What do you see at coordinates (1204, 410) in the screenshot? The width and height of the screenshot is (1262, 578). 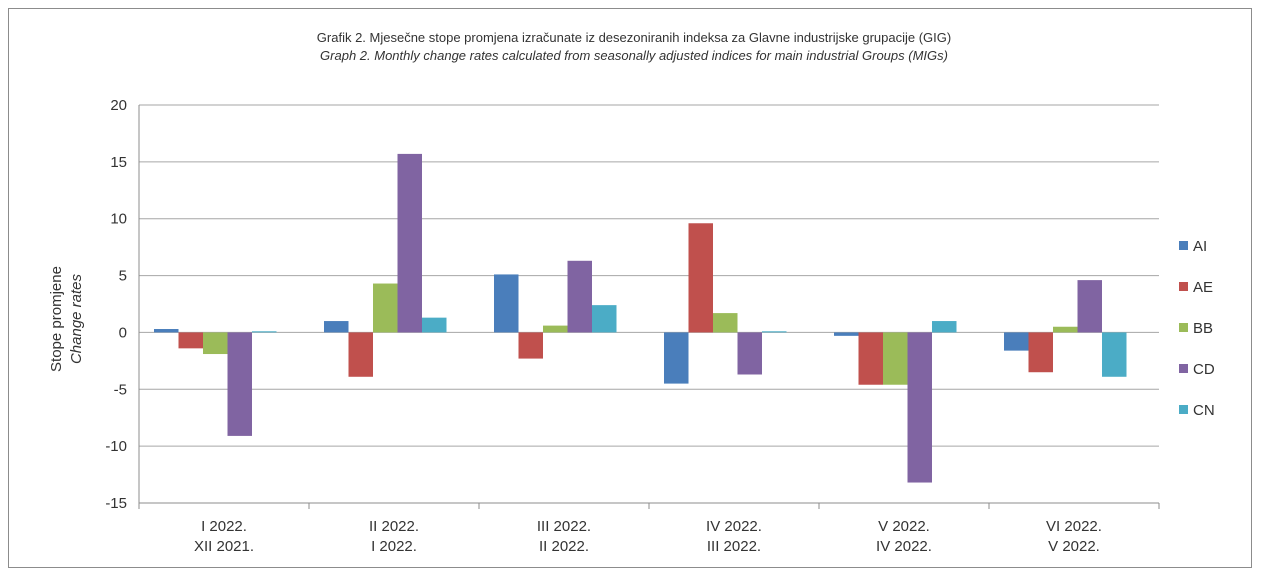 I see `legend-label-cn: CN` at bounding box center [1204, 410].